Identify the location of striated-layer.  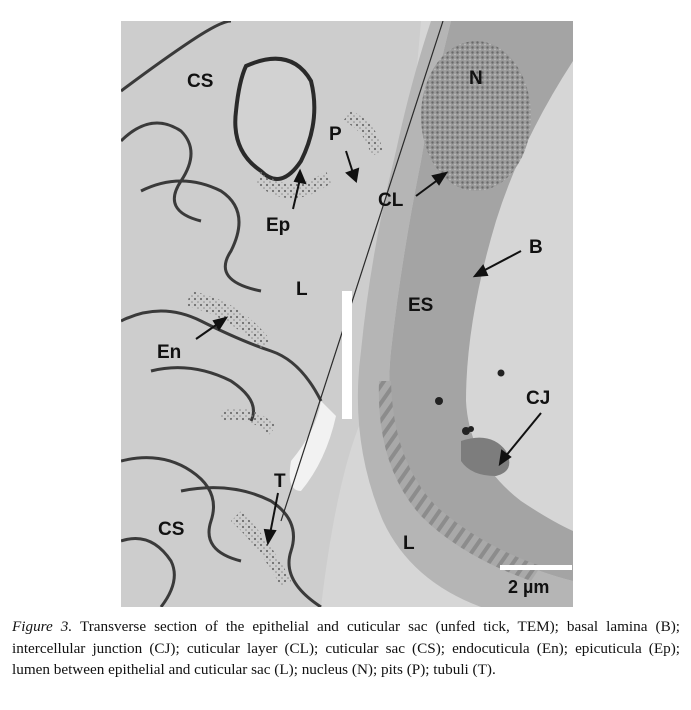
(459, 481).